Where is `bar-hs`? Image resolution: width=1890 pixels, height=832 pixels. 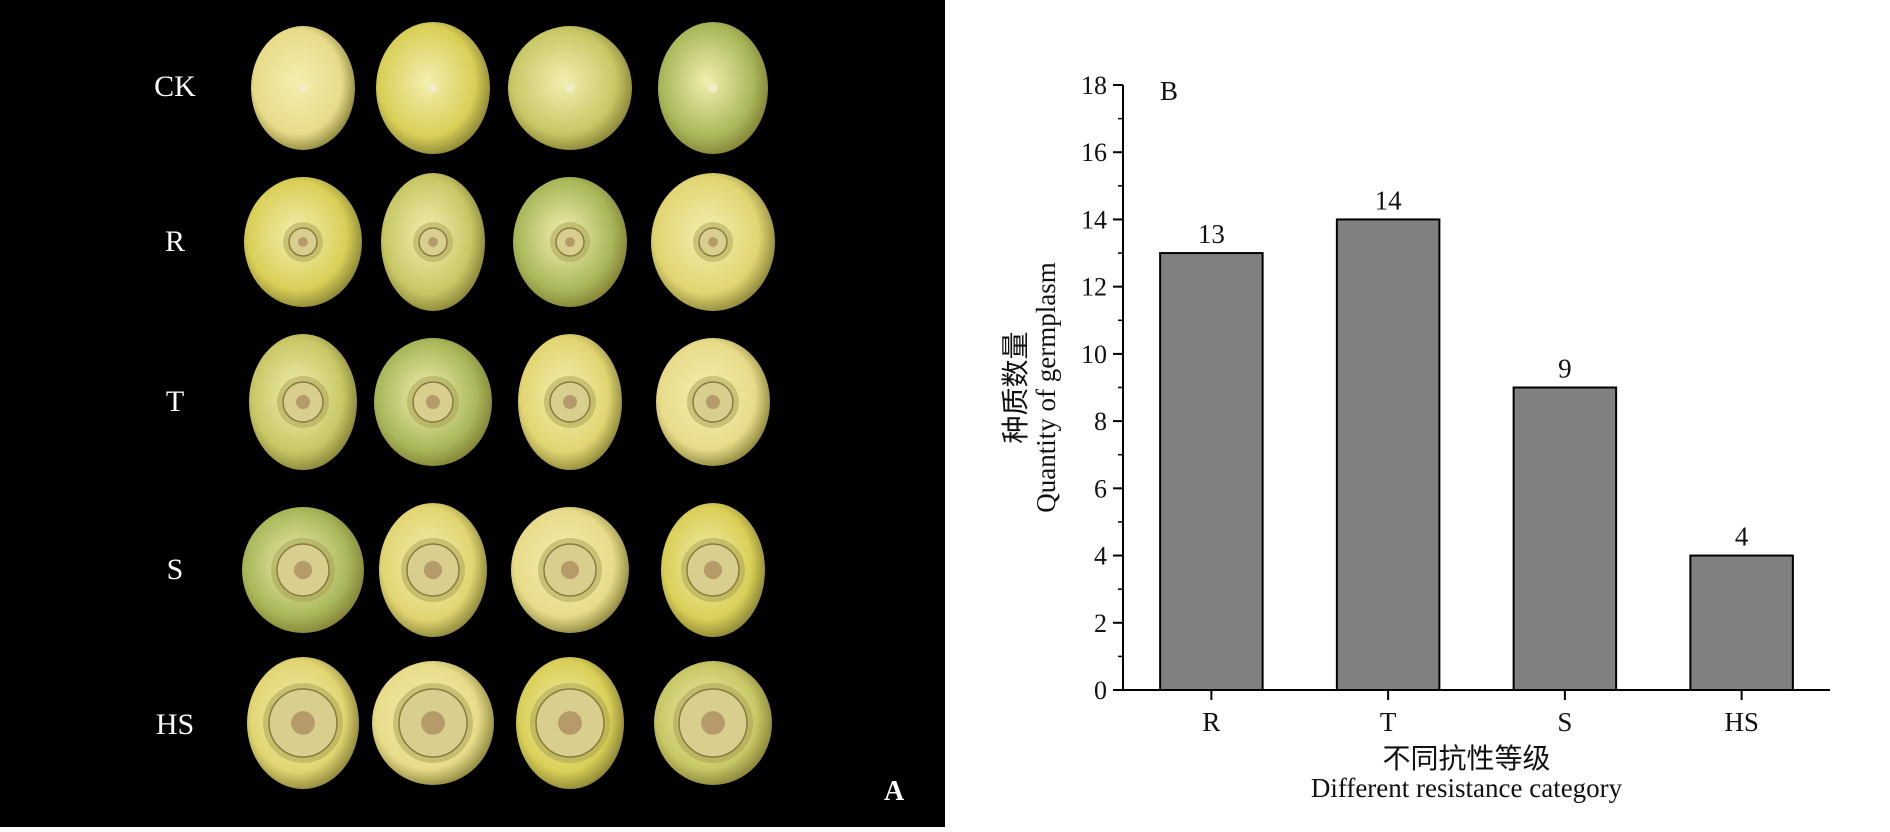 bar-hs is located at coordinates (1741, 622).